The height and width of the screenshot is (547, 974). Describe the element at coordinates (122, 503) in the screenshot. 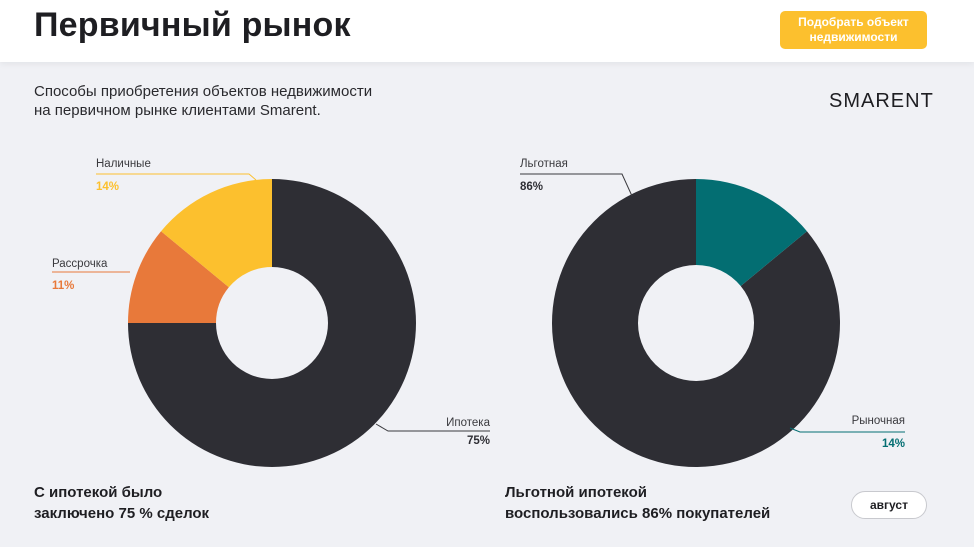

I see `mortgage-share-caption: С ипотекой было заключено 75 % сделок` at that location.